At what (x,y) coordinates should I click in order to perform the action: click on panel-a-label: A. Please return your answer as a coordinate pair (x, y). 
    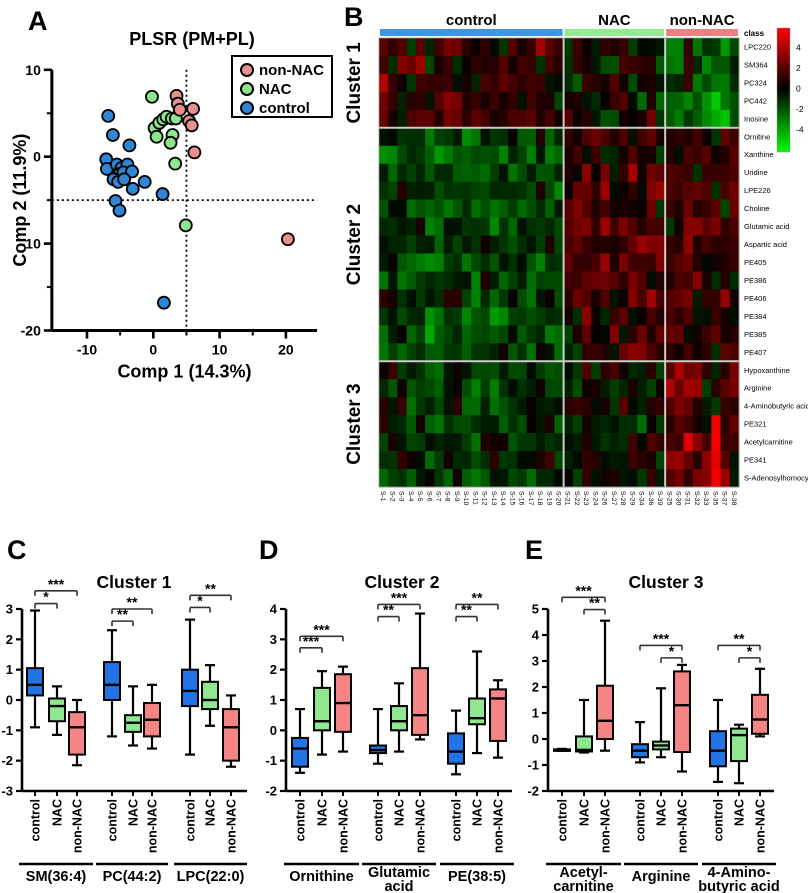
    Looking at the image, I should click on (38, 21).